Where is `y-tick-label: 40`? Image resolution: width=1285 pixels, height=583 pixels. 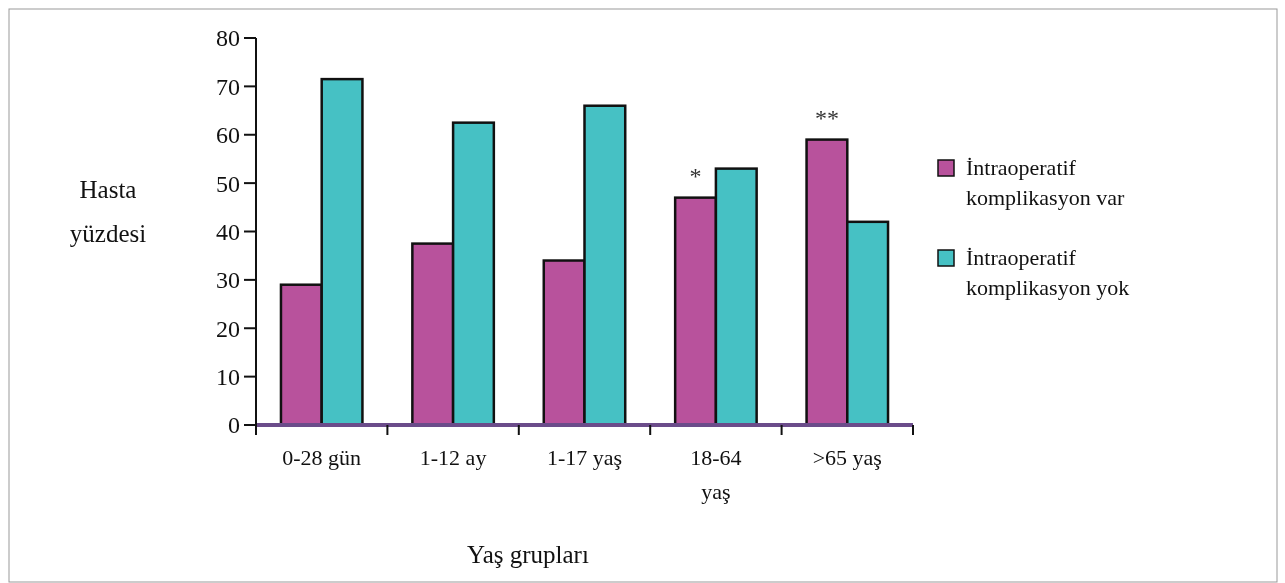
y-tick-label: 40 is located at coordinates (228, 231).